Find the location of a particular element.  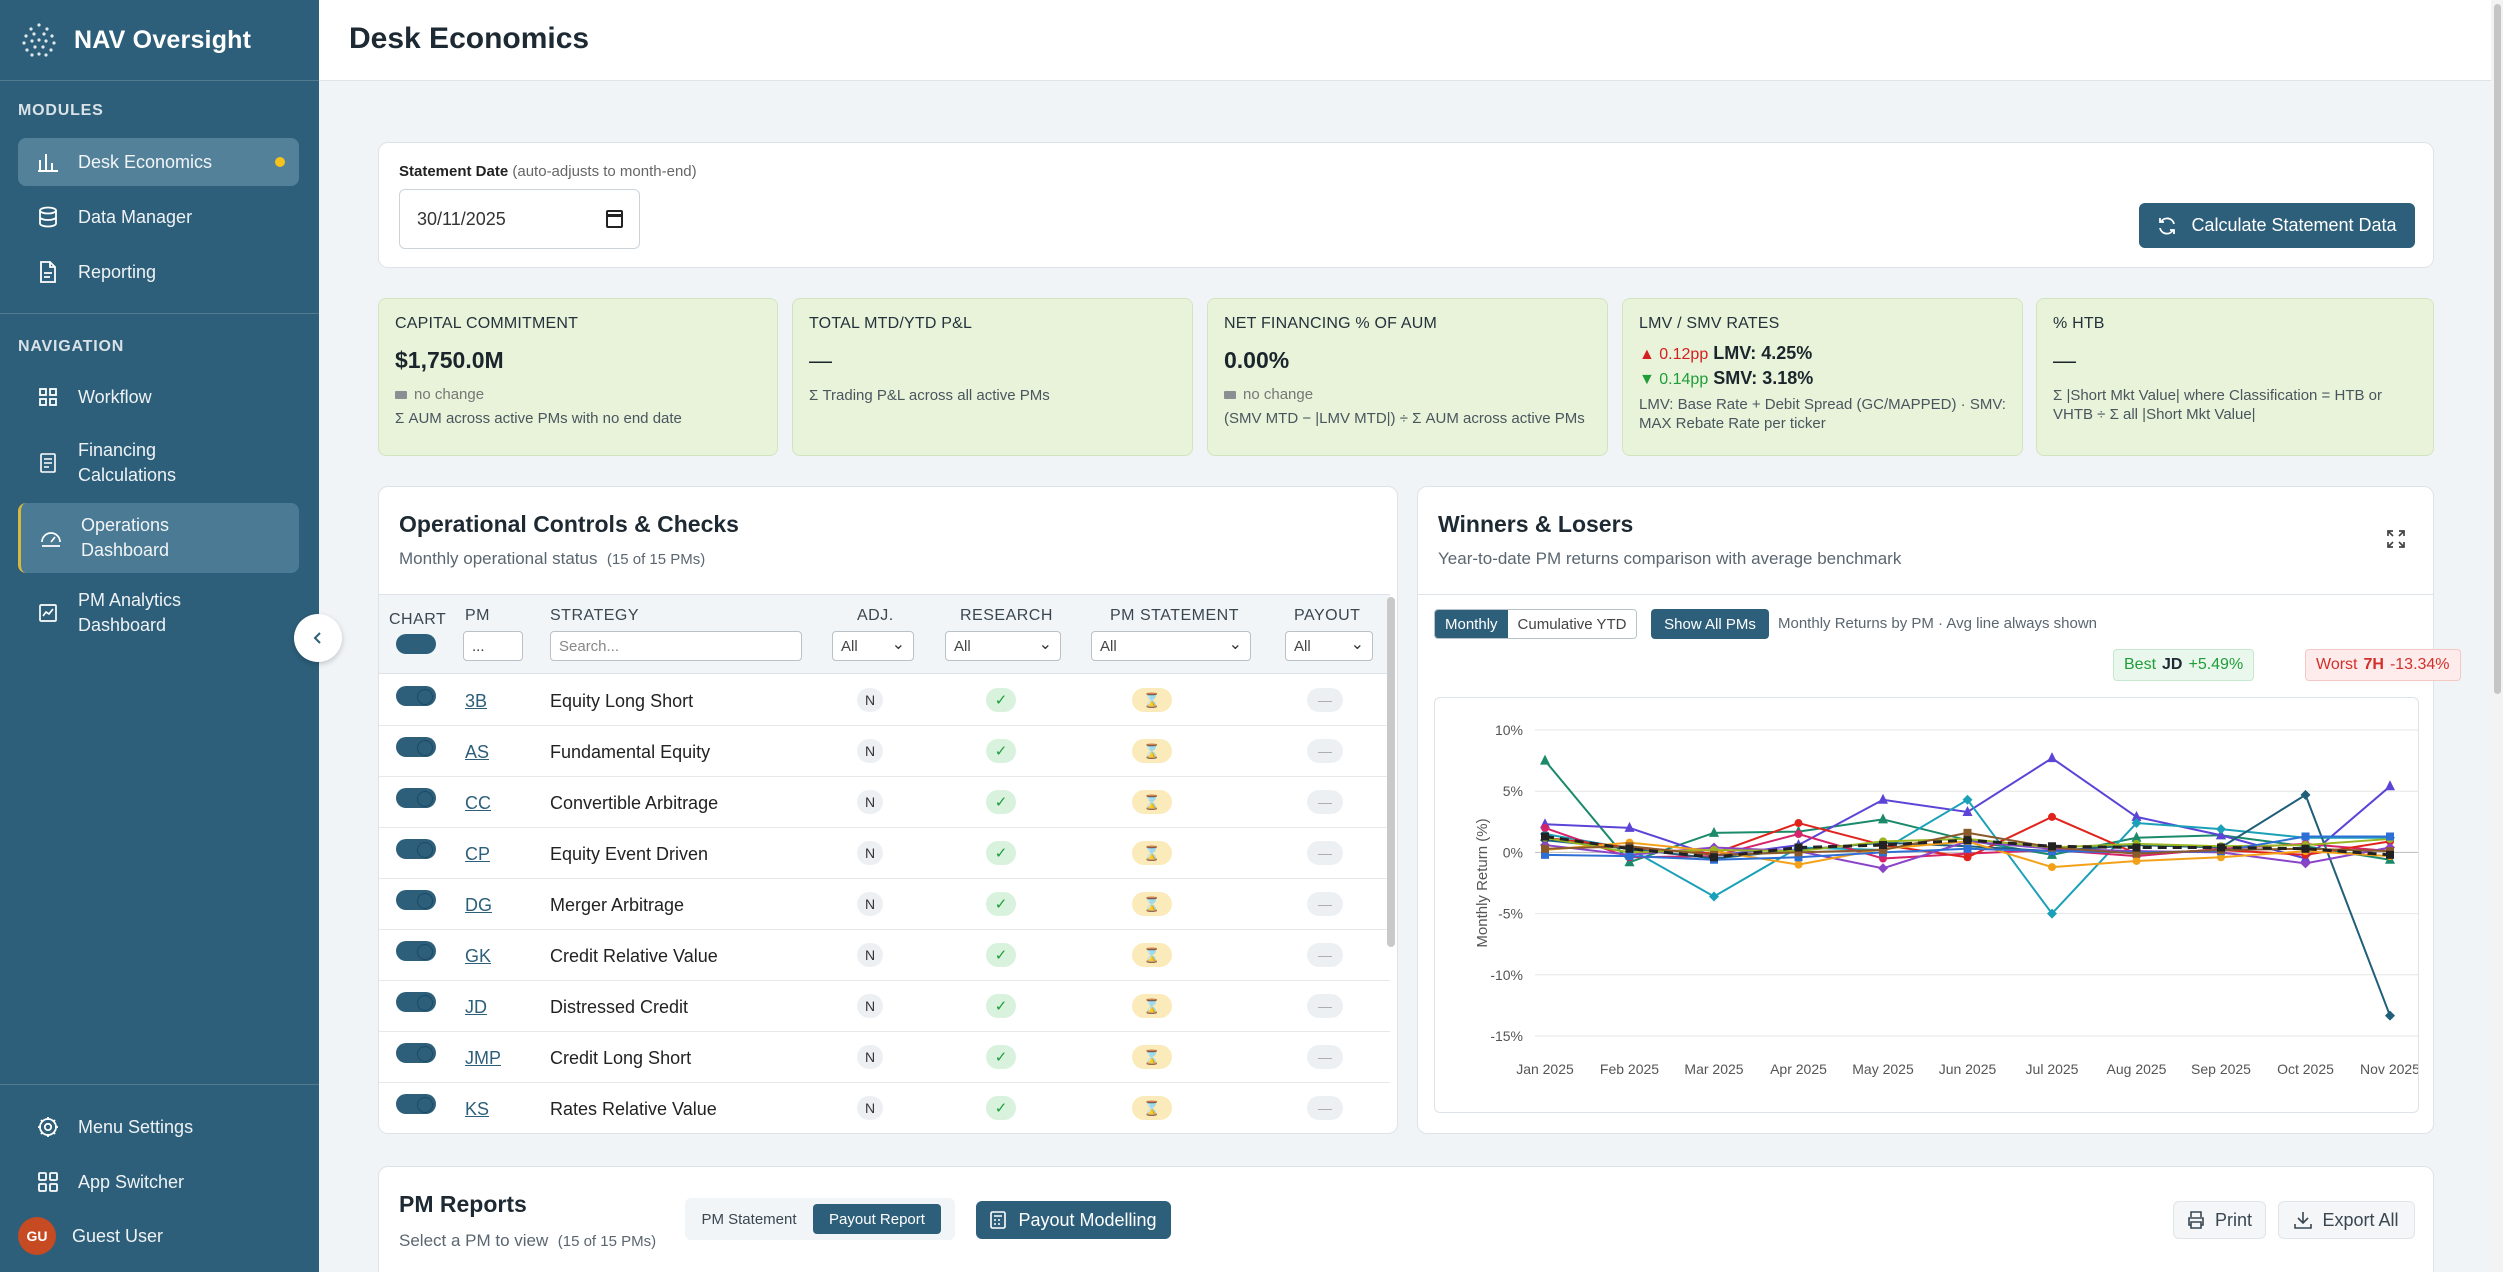

kpi-description: Σ AUM across active PMs with no end date is located at coordinates (538, 418).